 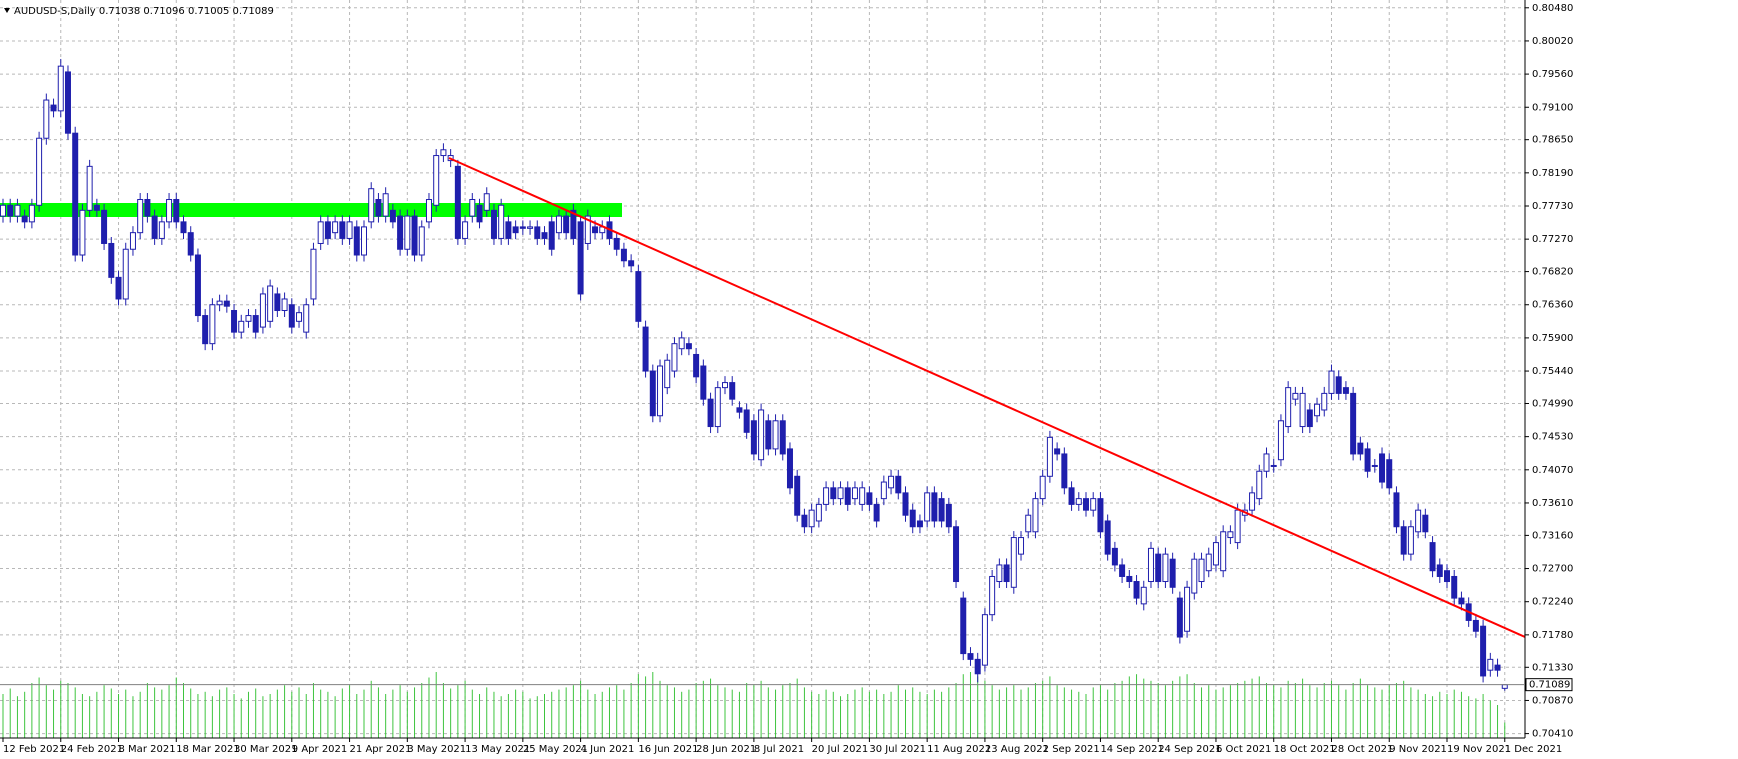 What do you see at coordinates (381, 749) in the screenshot?
I see `x-tick-label: 21 Apr 2021` at bounding box center [381, 749].